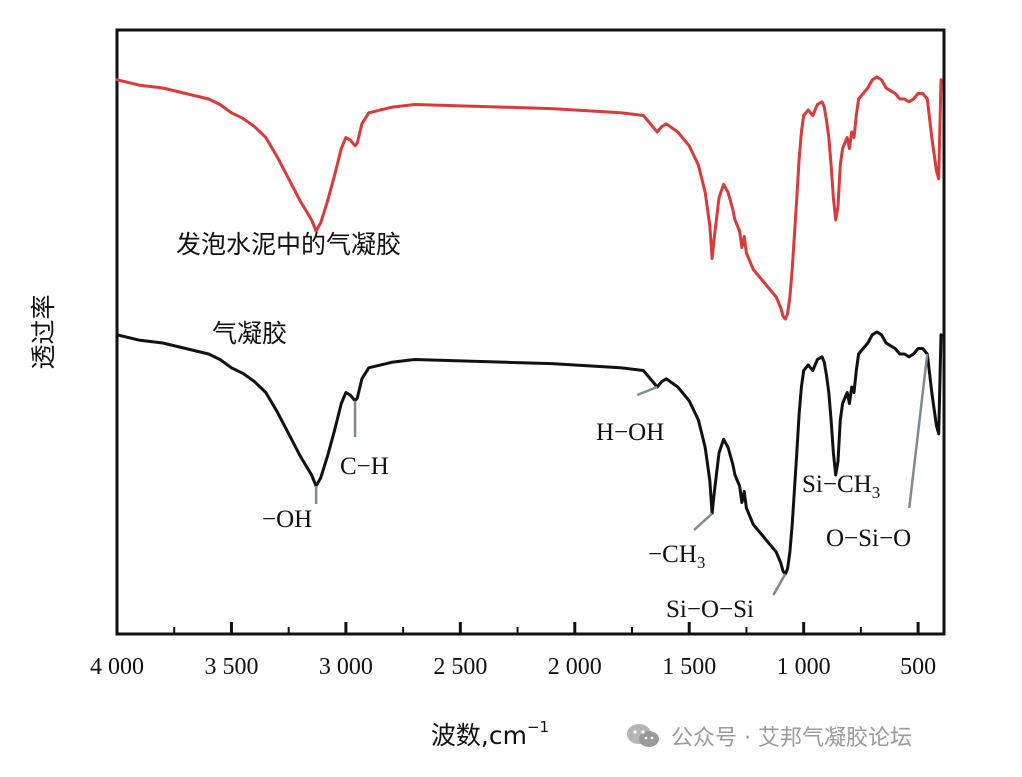  I want to click on x-tick-label: 1 000, so click(804, 667).